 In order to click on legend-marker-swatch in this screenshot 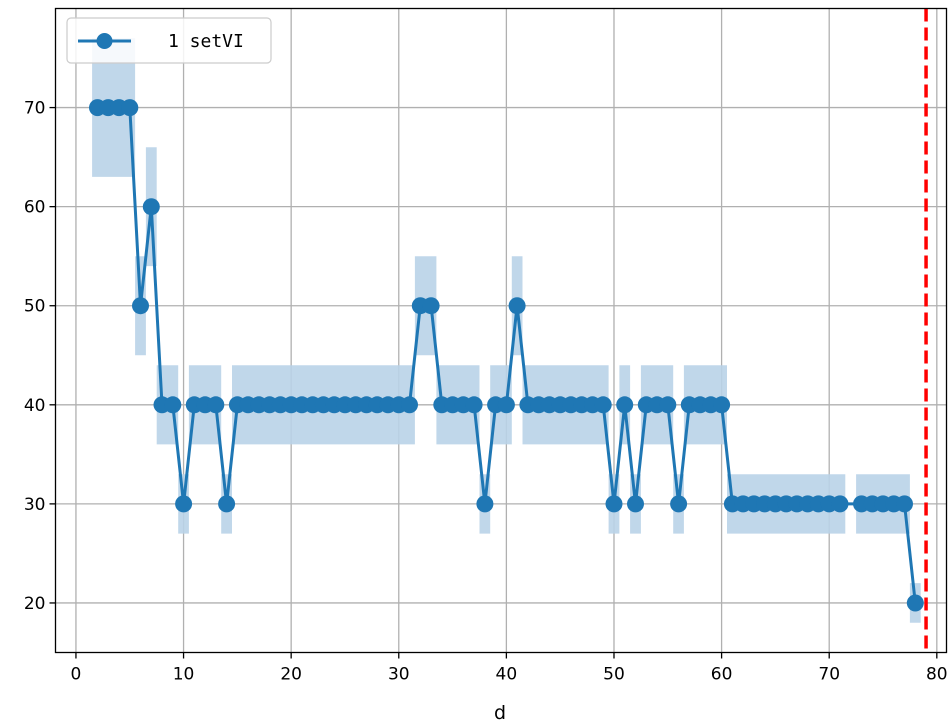, I will do `click(104, 41)`.